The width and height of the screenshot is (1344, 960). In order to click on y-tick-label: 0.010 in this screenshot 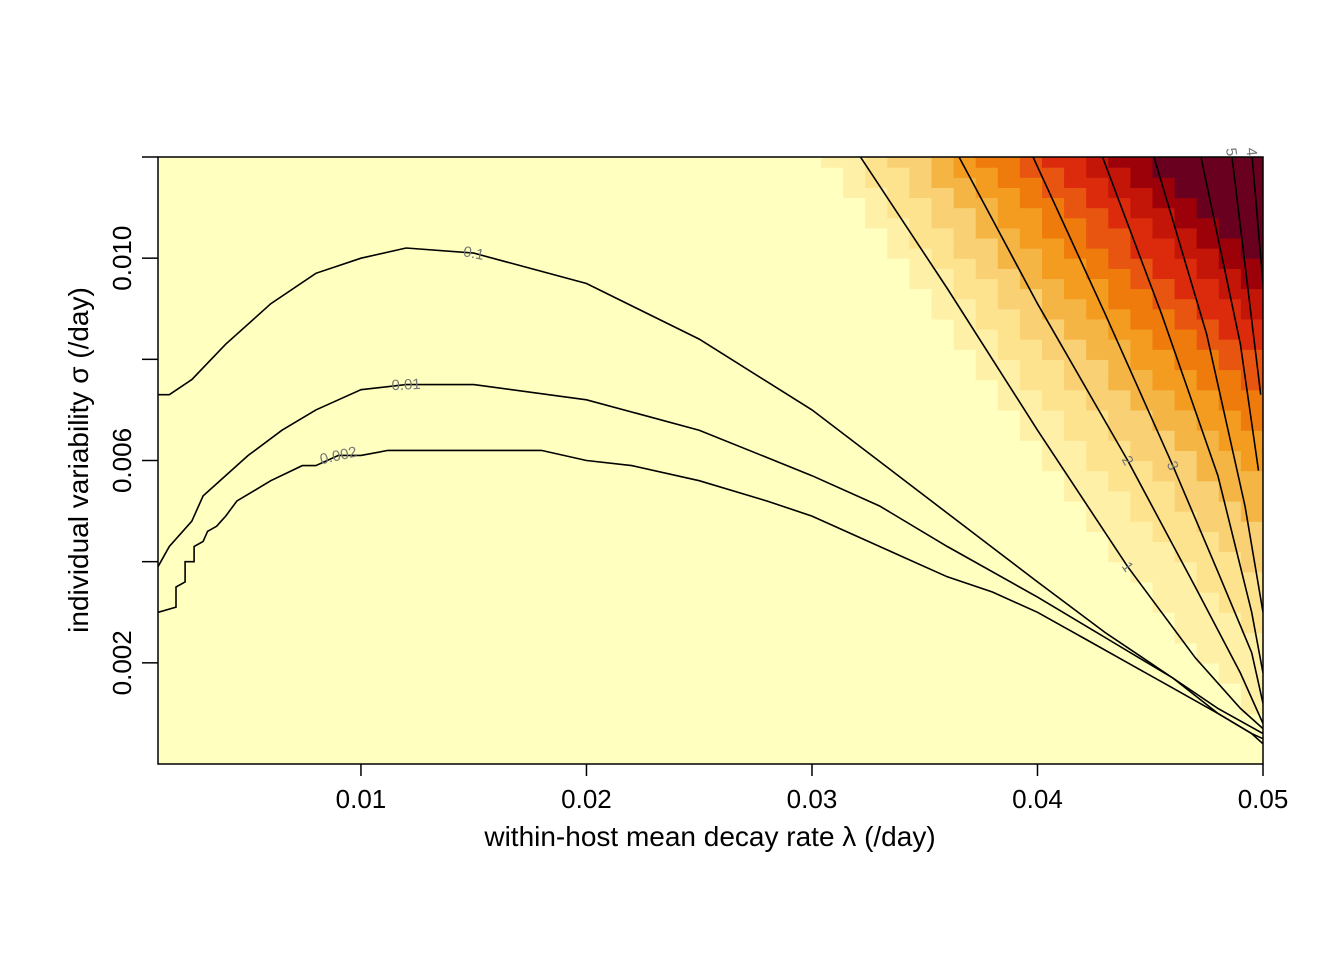, I will do `click(122, 258)`.